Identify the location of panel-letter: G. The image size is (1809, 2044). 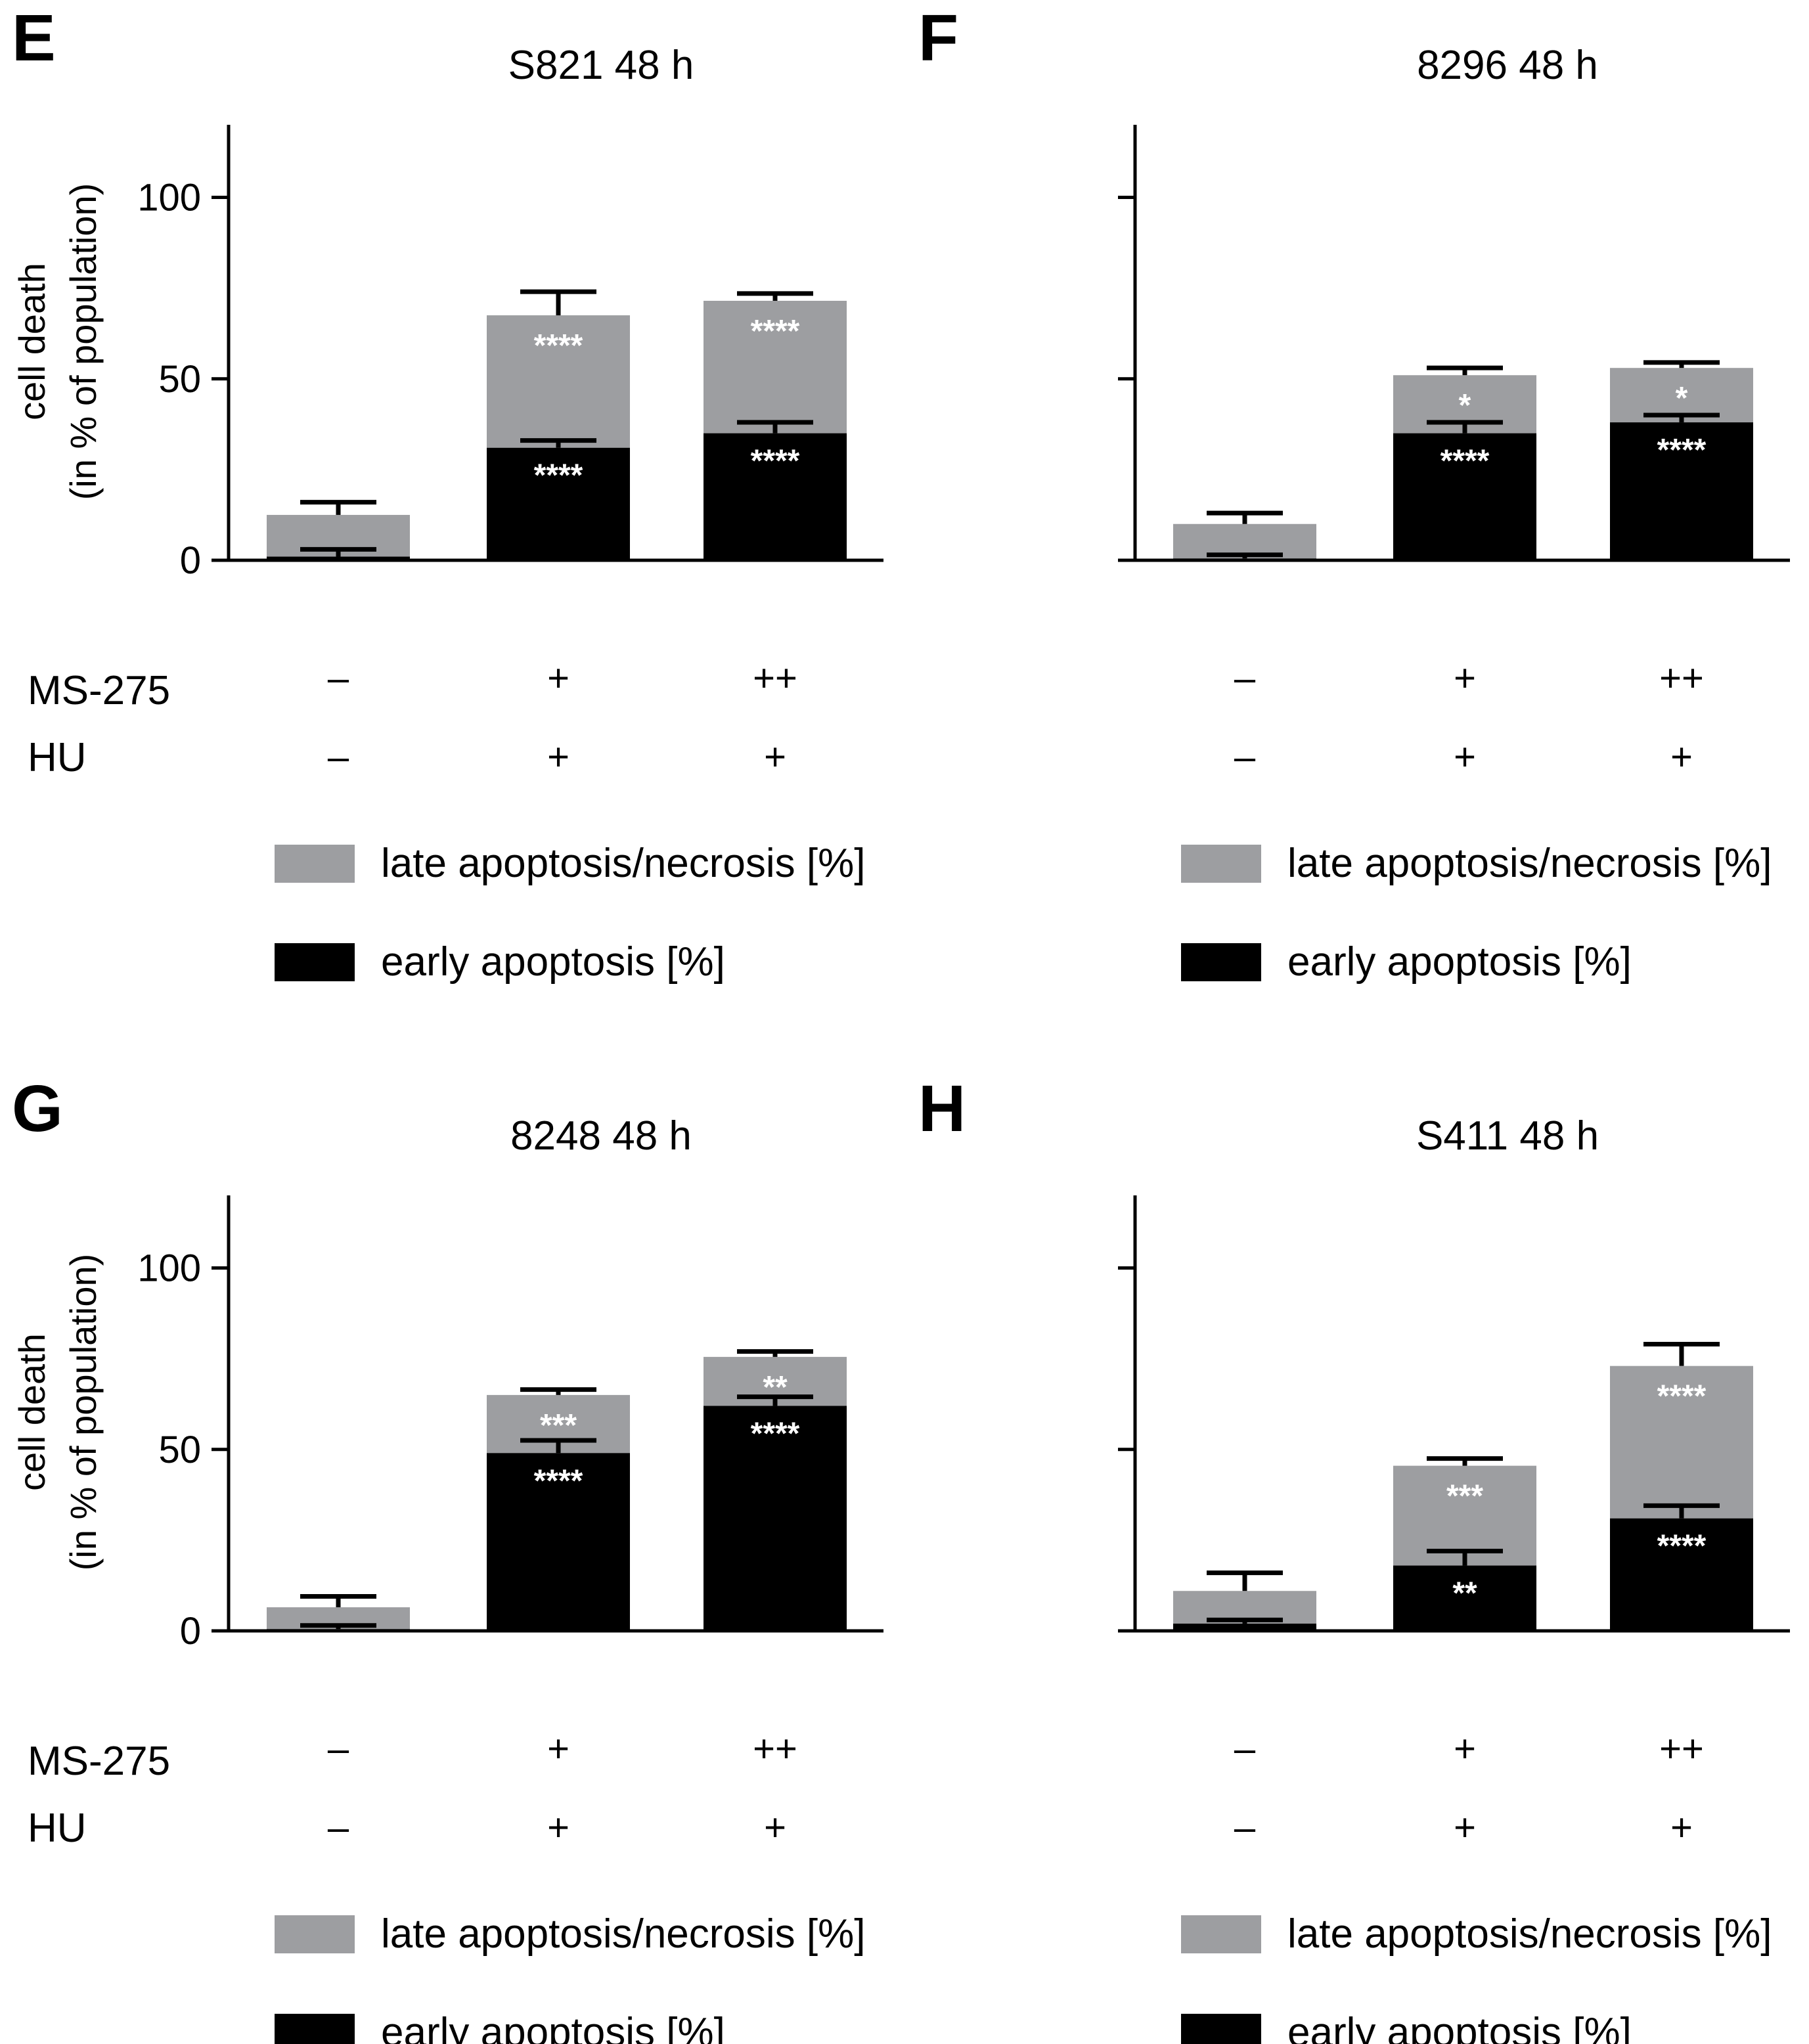
(37, 1108).